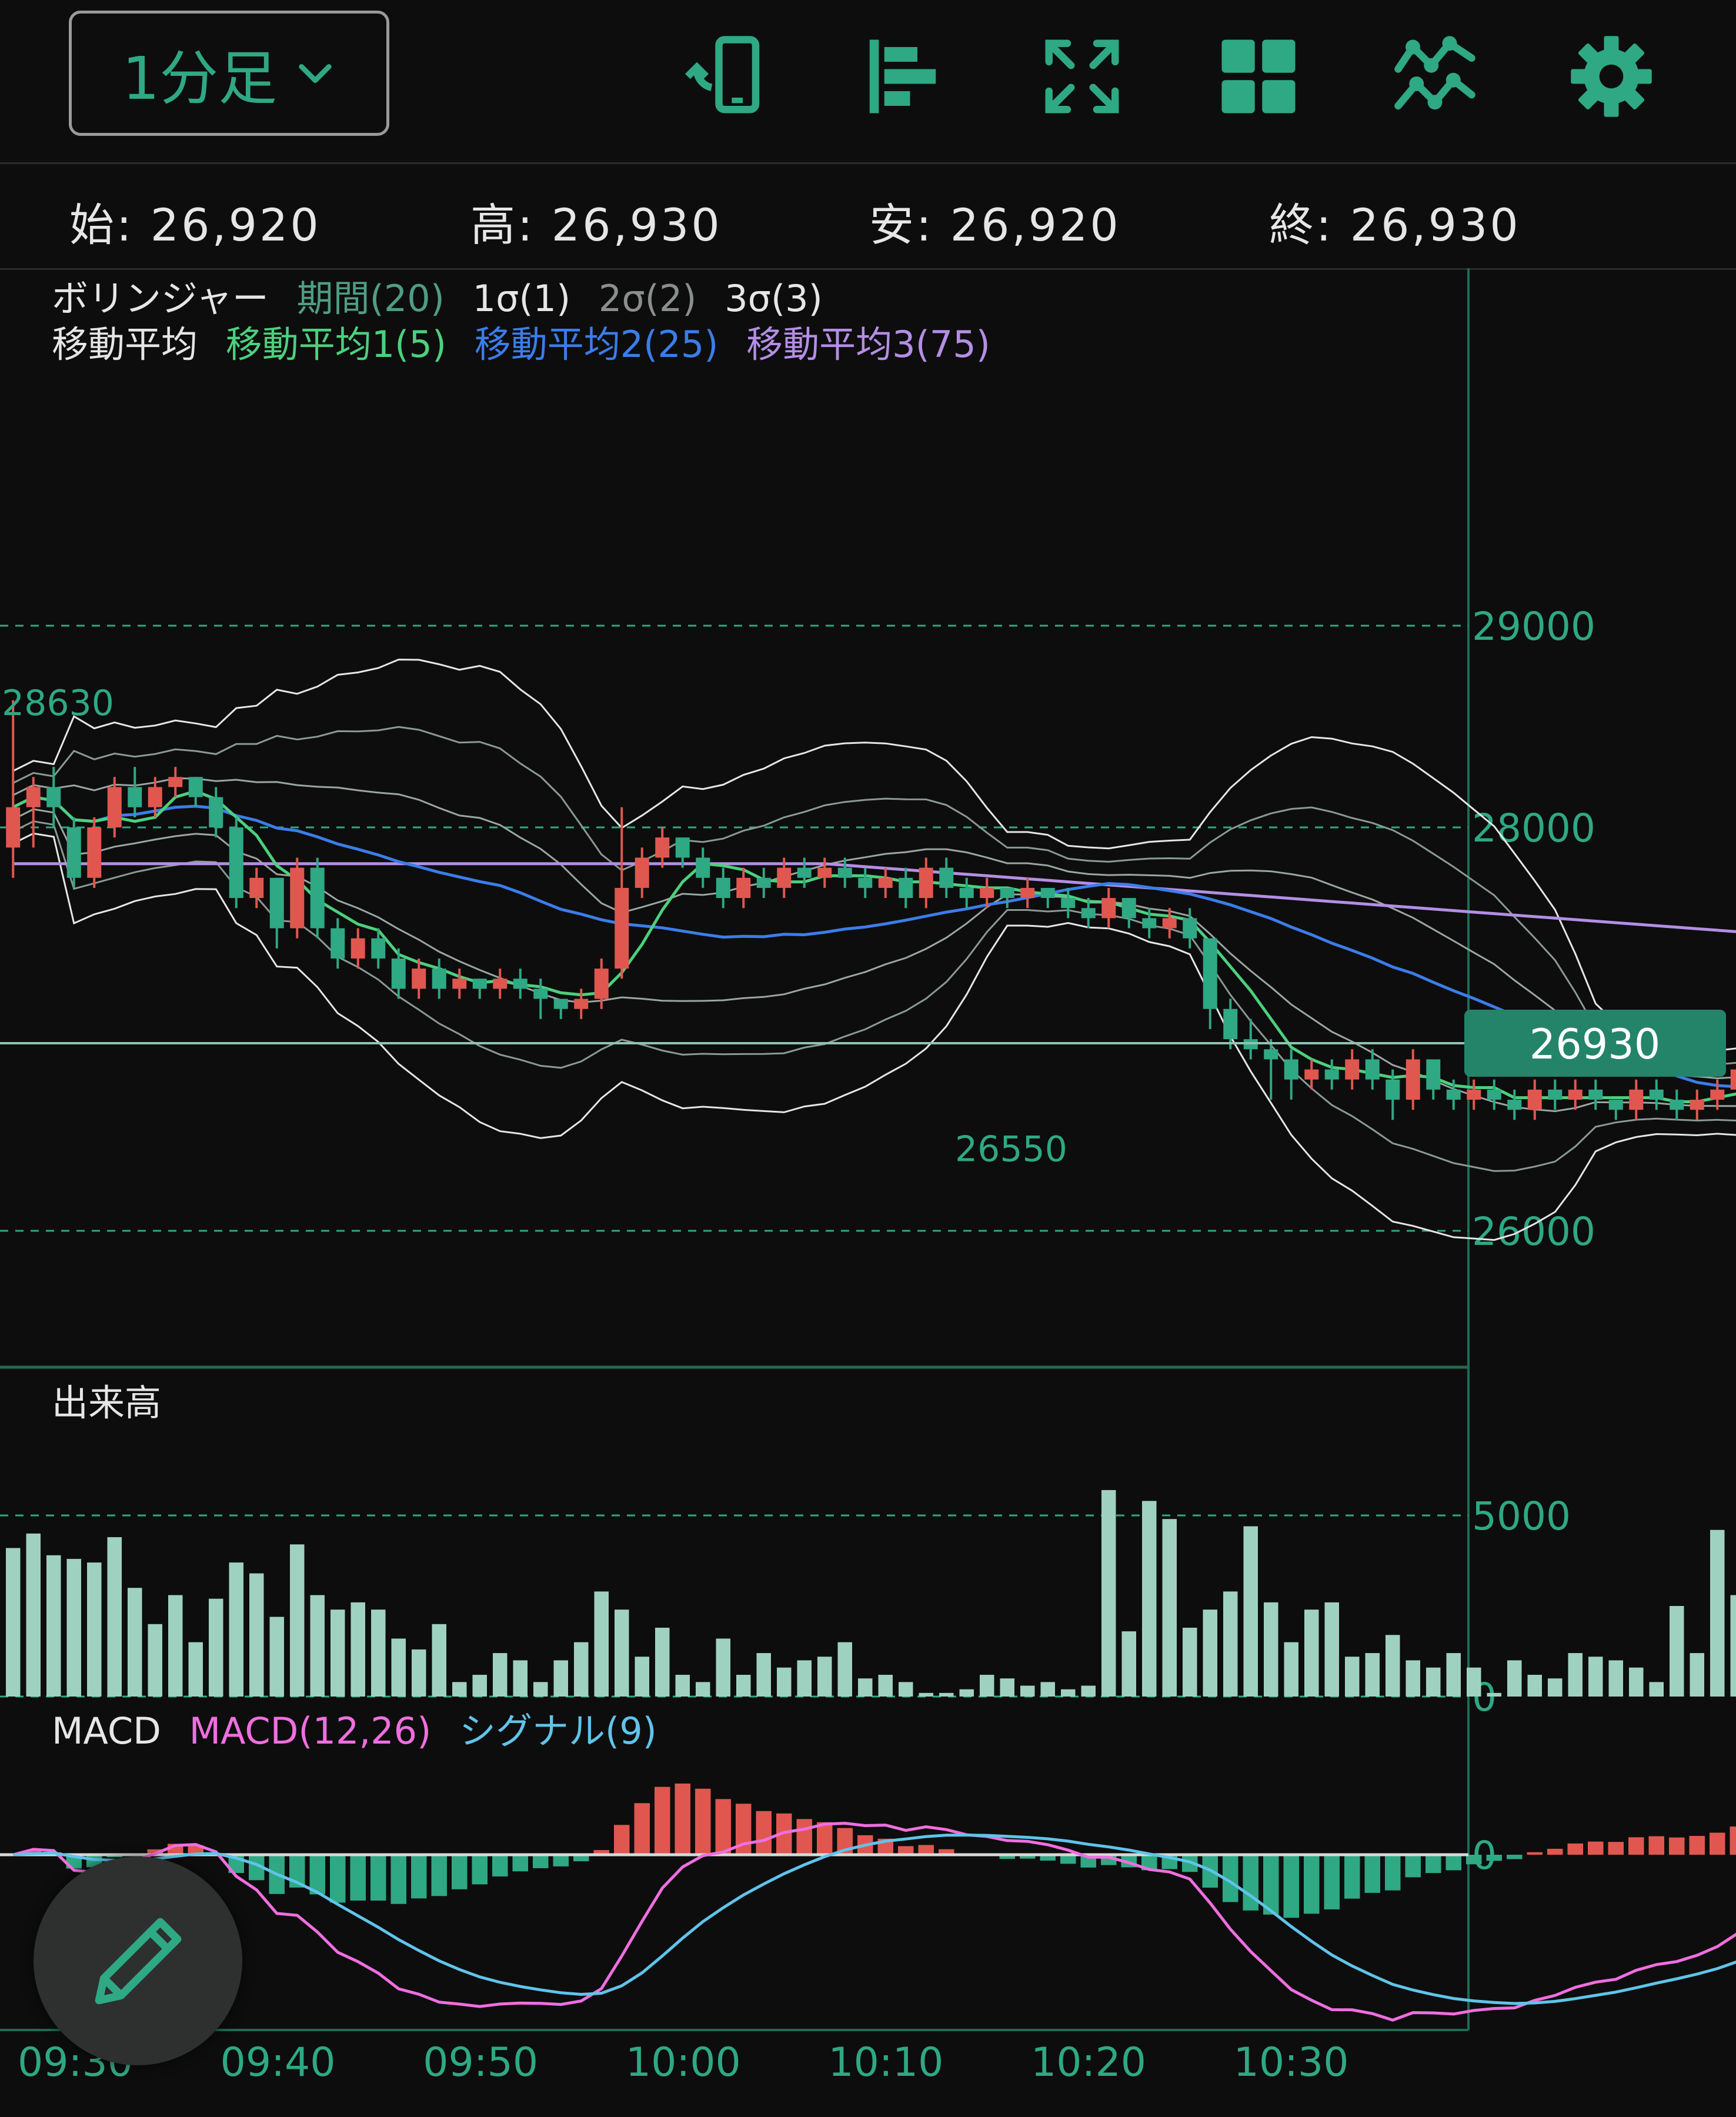 The width and height of the screenshot is (1736, 2117). Describe the element at coordinates (1533, 1231) in the screenshot. I see `price-tick-label: 26000` at that location.